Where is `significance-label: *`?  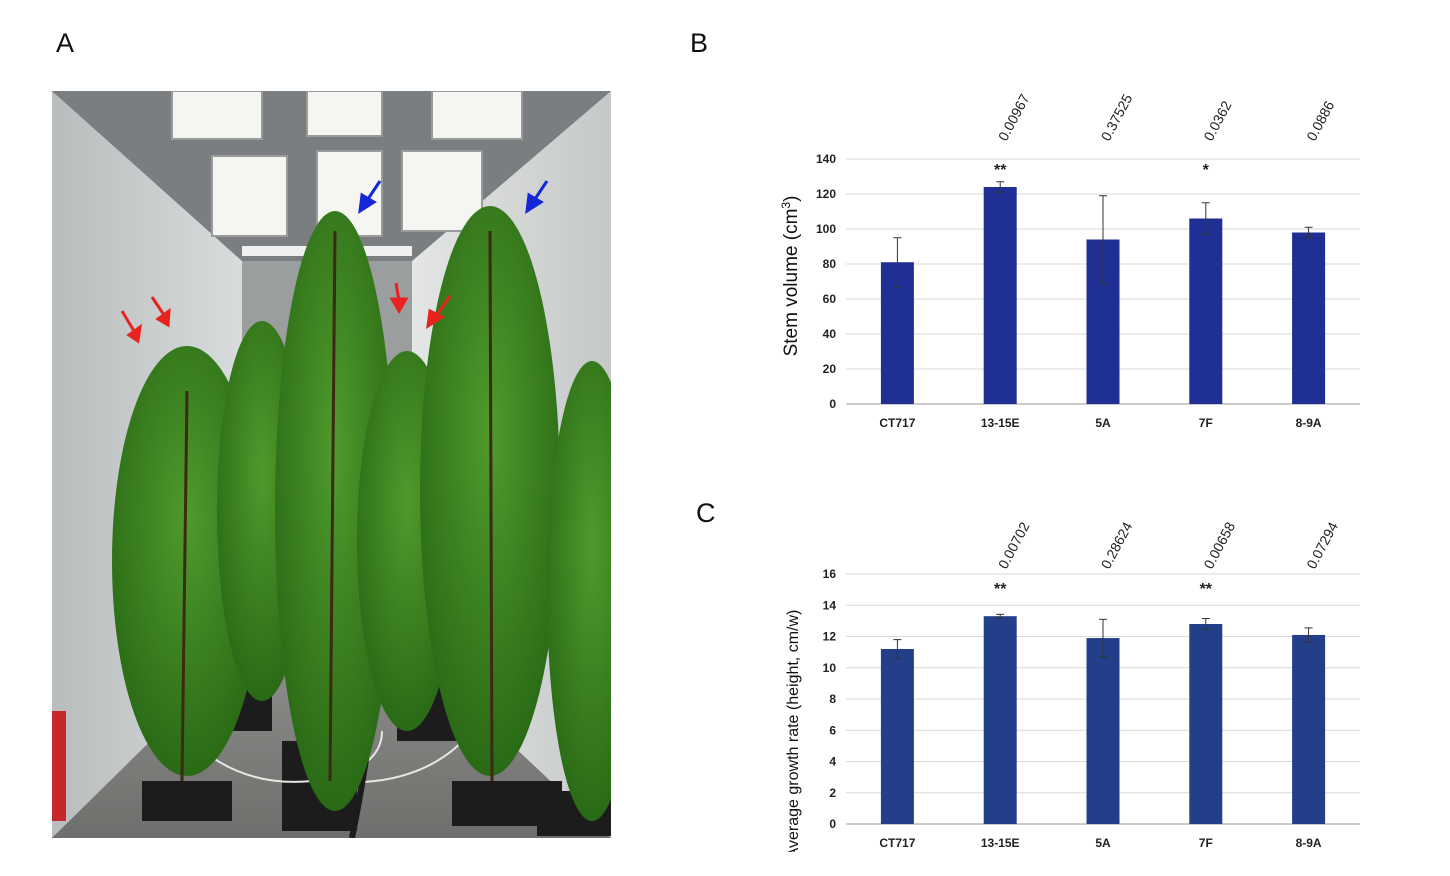 significance-label: * is located at coordinates (1206, 170).